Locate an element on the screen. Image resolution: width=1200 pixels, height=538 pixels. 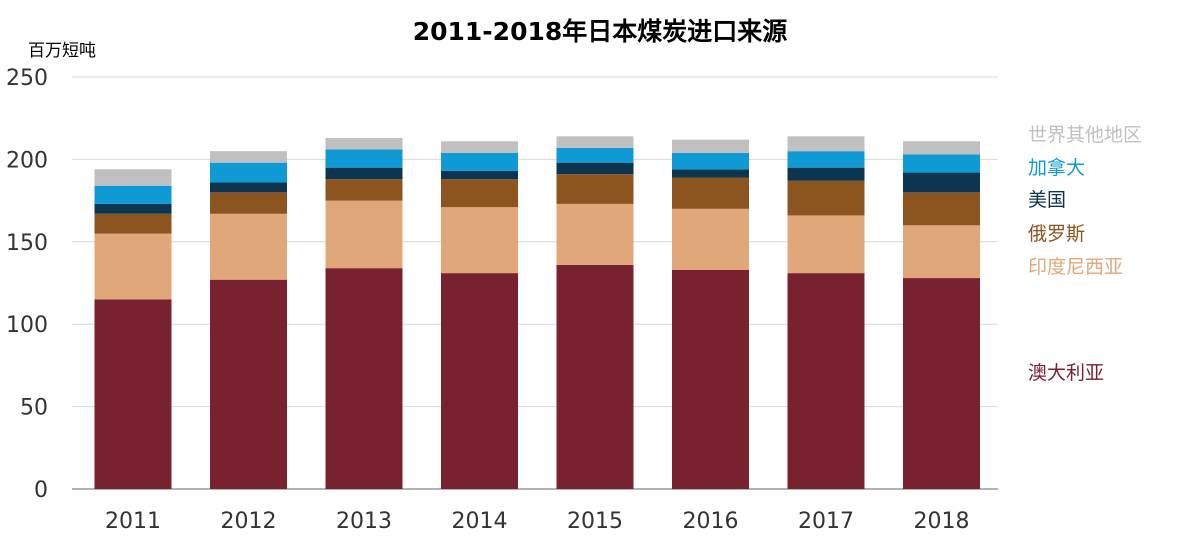
y-tick-label: 50 is located at coordinates (34, 408).